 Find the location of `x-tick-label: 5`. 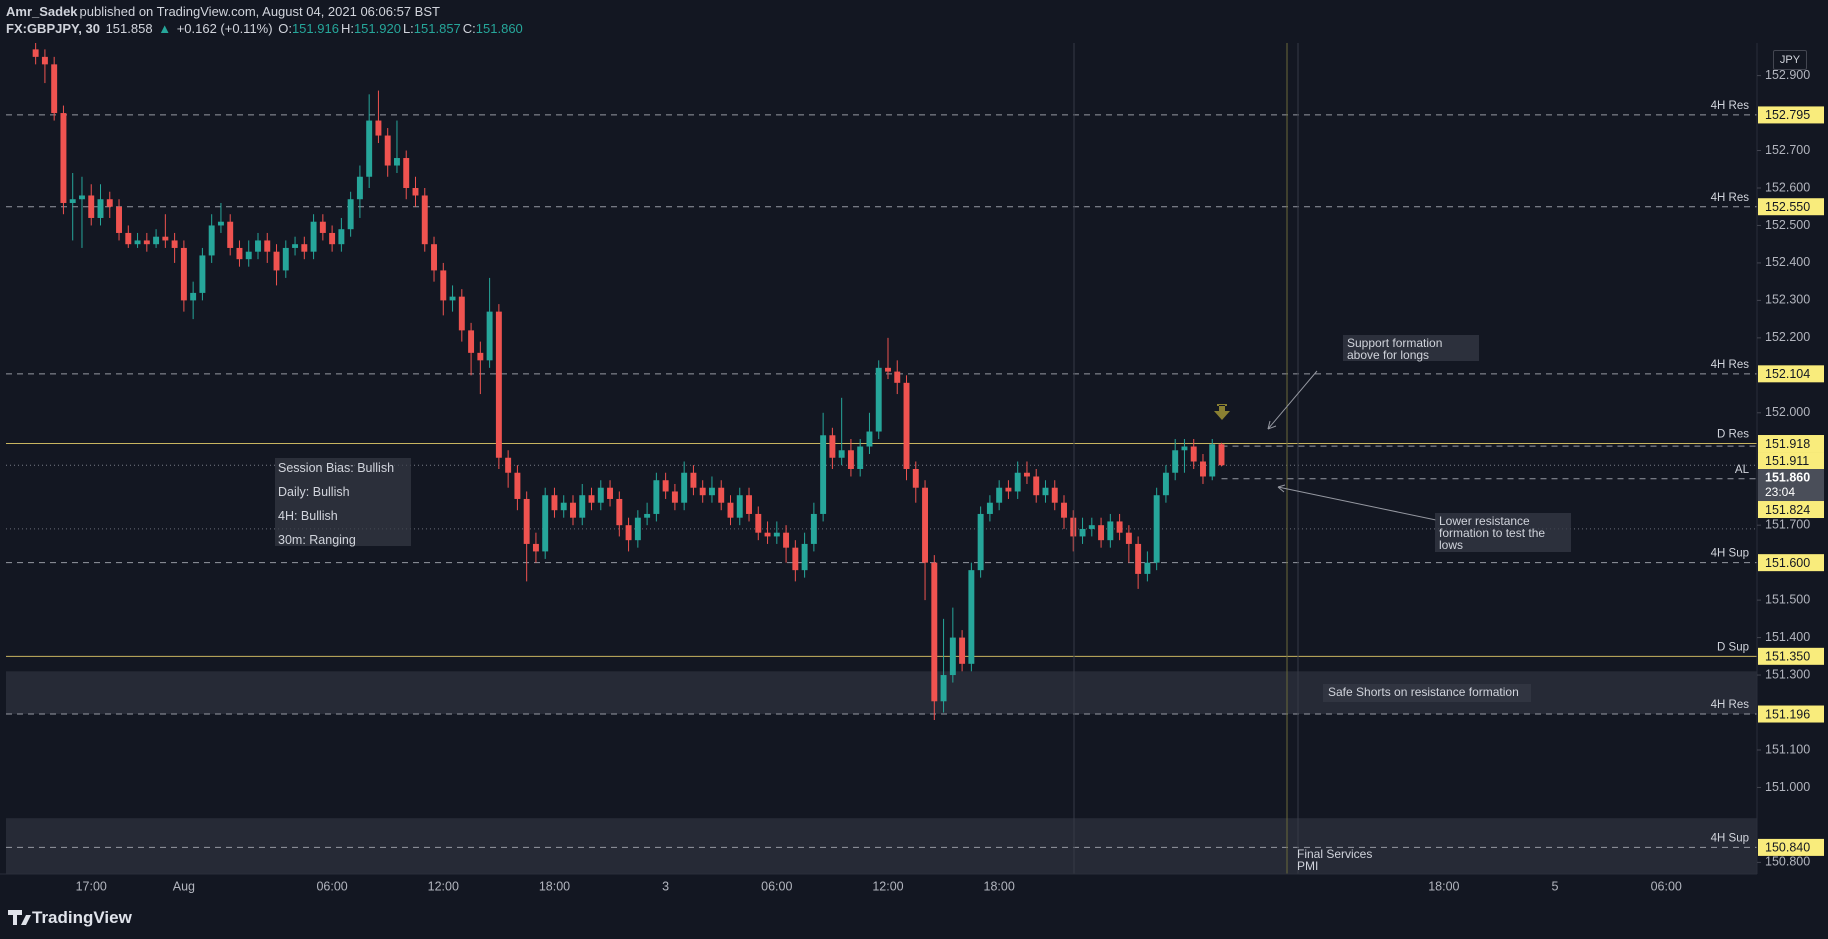

x-tick-label: 5 is located at coordinates (1555, 886).